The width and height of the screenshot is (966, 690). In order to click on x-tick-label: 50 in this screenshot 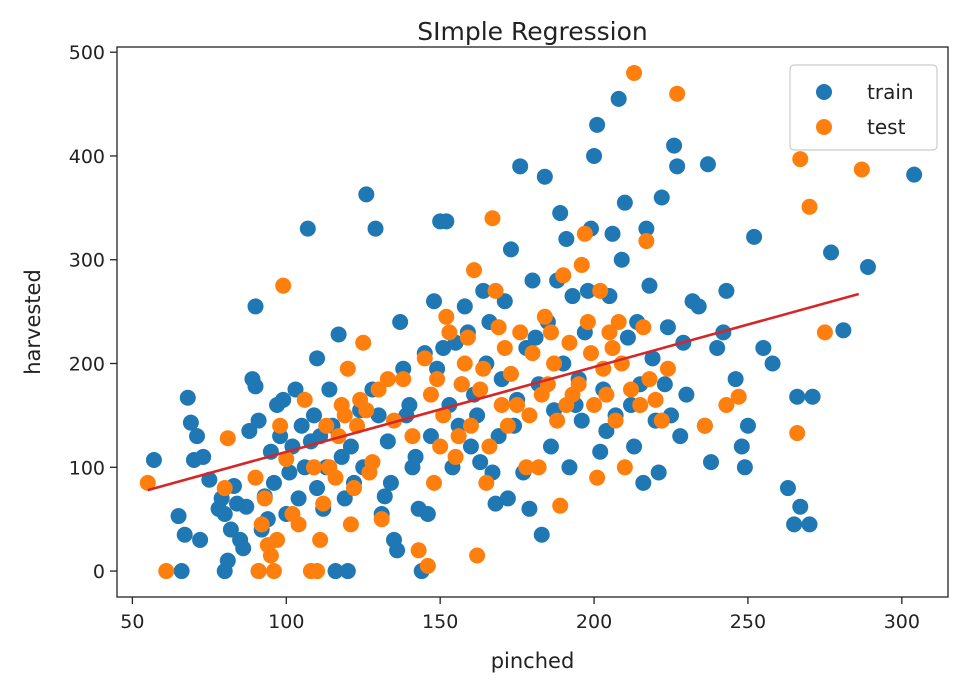, I will do `click(132, 622)`.